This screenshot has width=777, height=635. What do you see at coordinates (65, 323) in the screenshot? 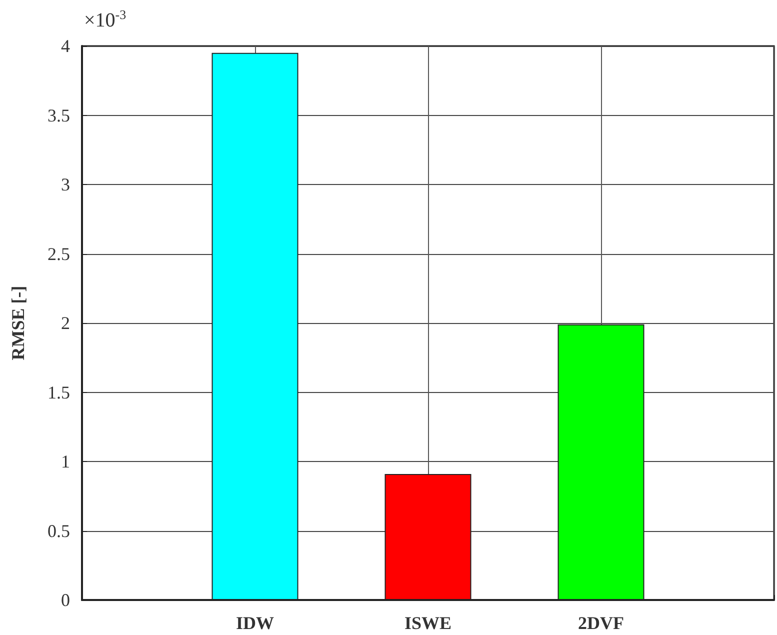
I see `y-tick-label: 2` at bounding box center [65, 323].